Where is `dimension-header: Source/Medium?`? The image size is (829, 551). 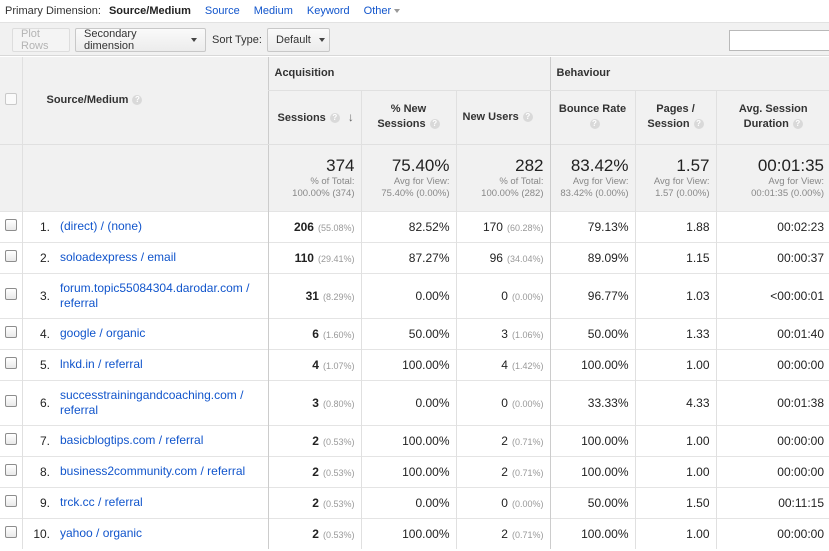
dimension-header: Source/Medium? is located at coordinates (144, 101).